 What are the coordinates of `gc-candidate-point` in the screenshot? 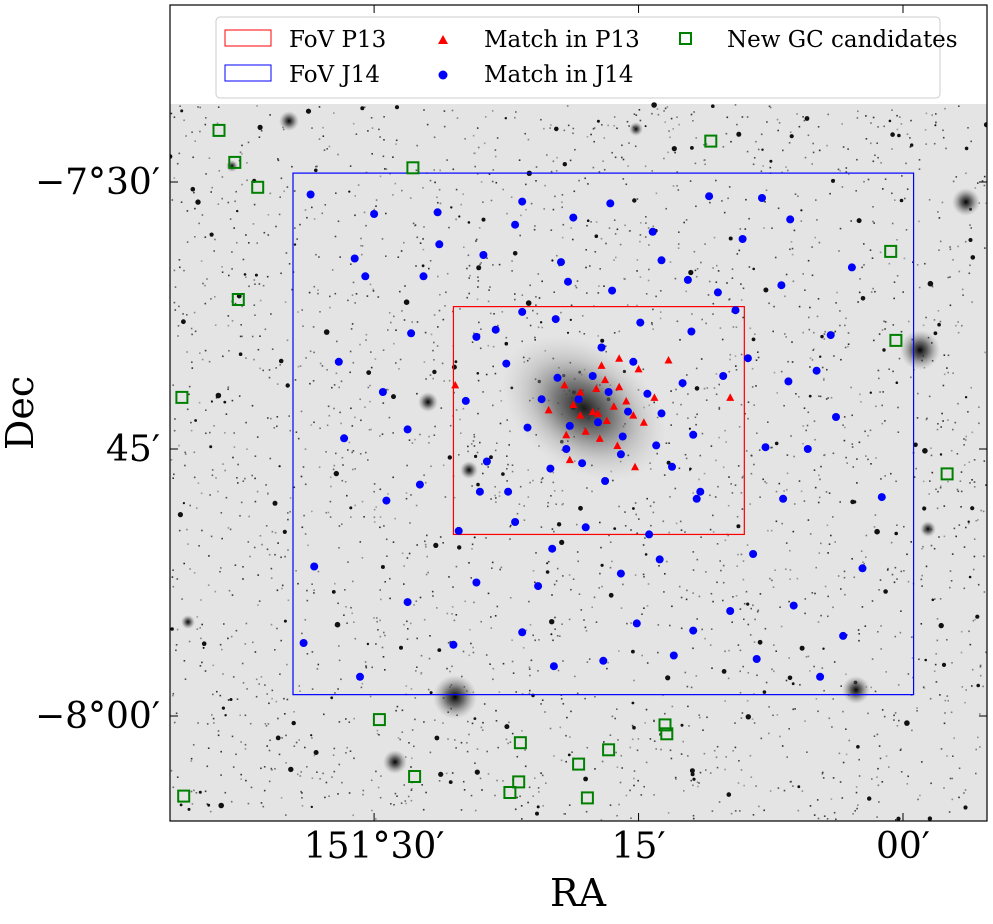 It's located at (415, 776).